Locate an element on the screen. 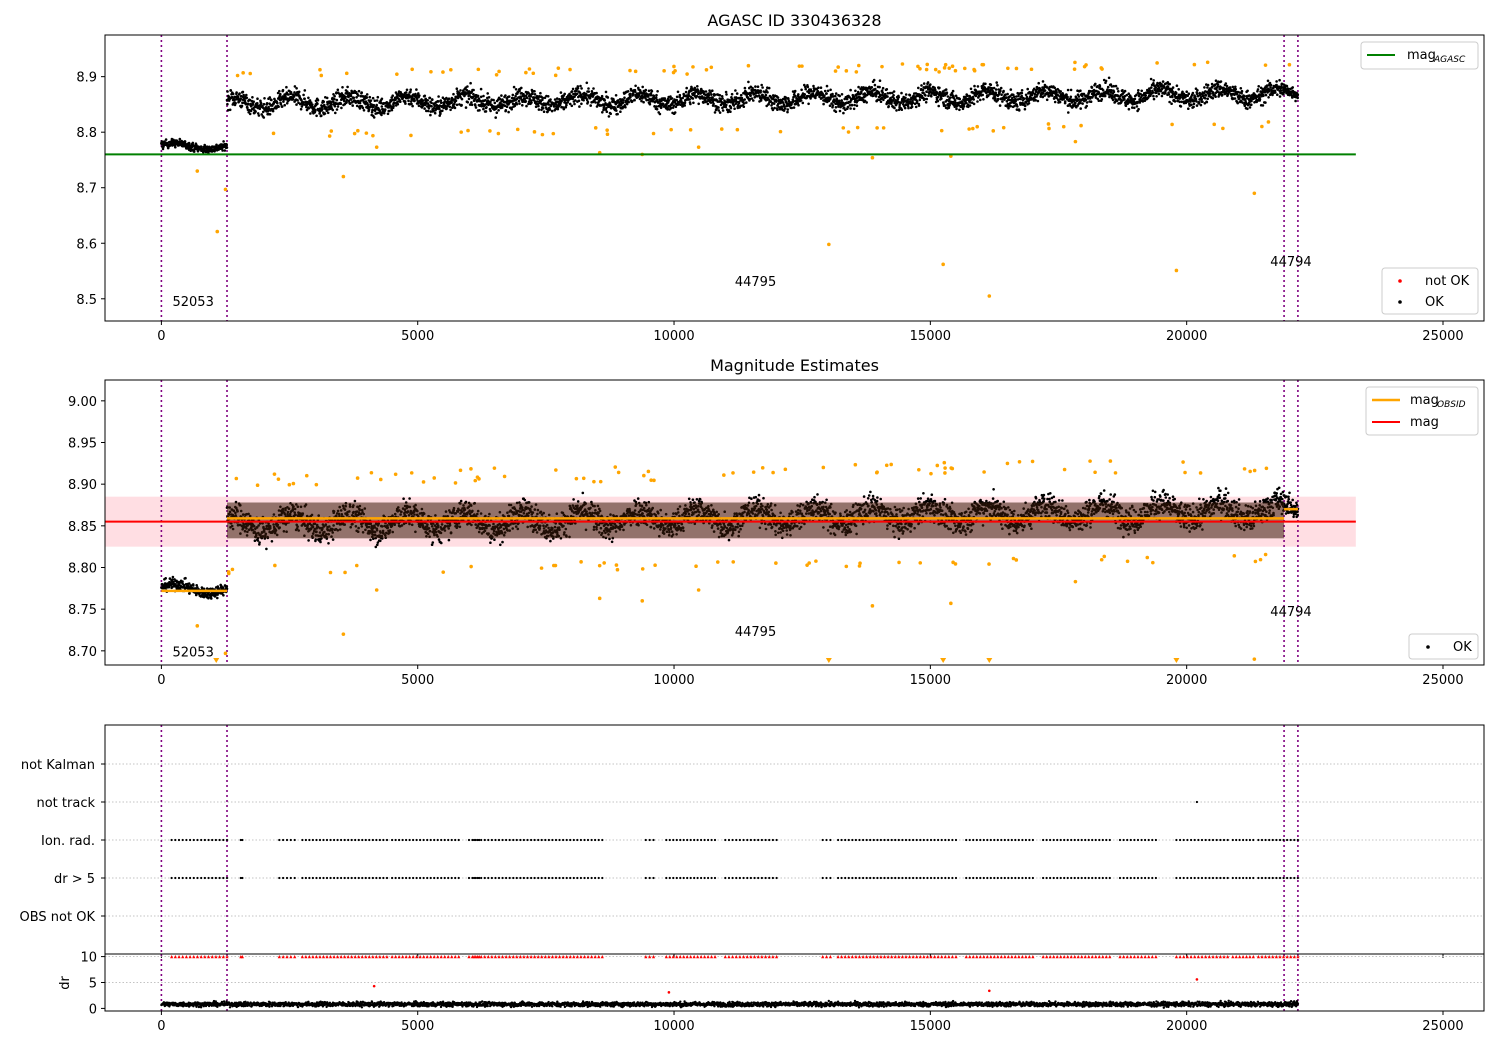  y-tick-label: 8.6 is located at coordinates (86, 244).